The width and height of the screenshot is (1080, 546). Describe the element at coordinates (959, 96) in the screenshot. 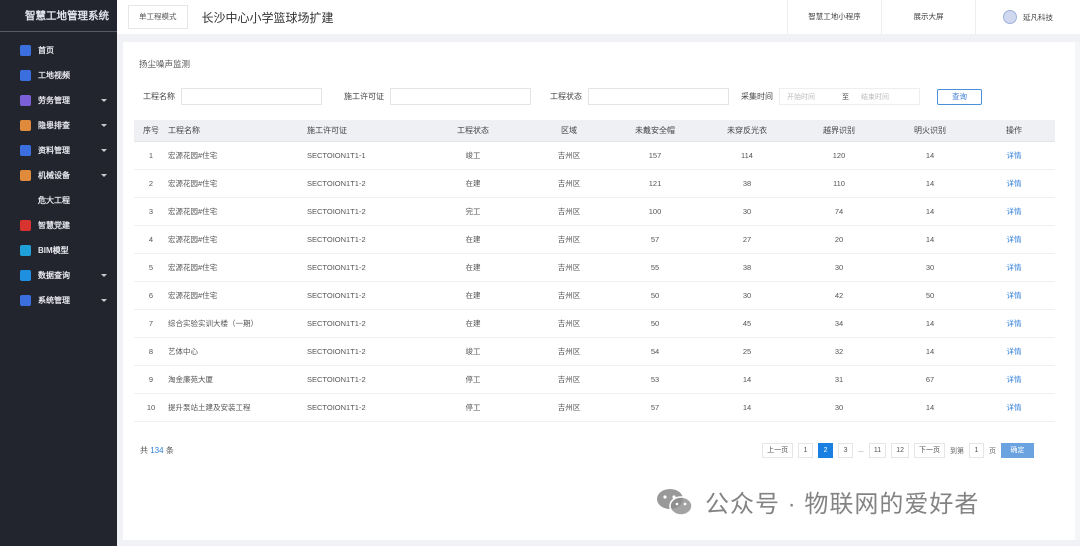

I see `query-button: 查询` at that location.